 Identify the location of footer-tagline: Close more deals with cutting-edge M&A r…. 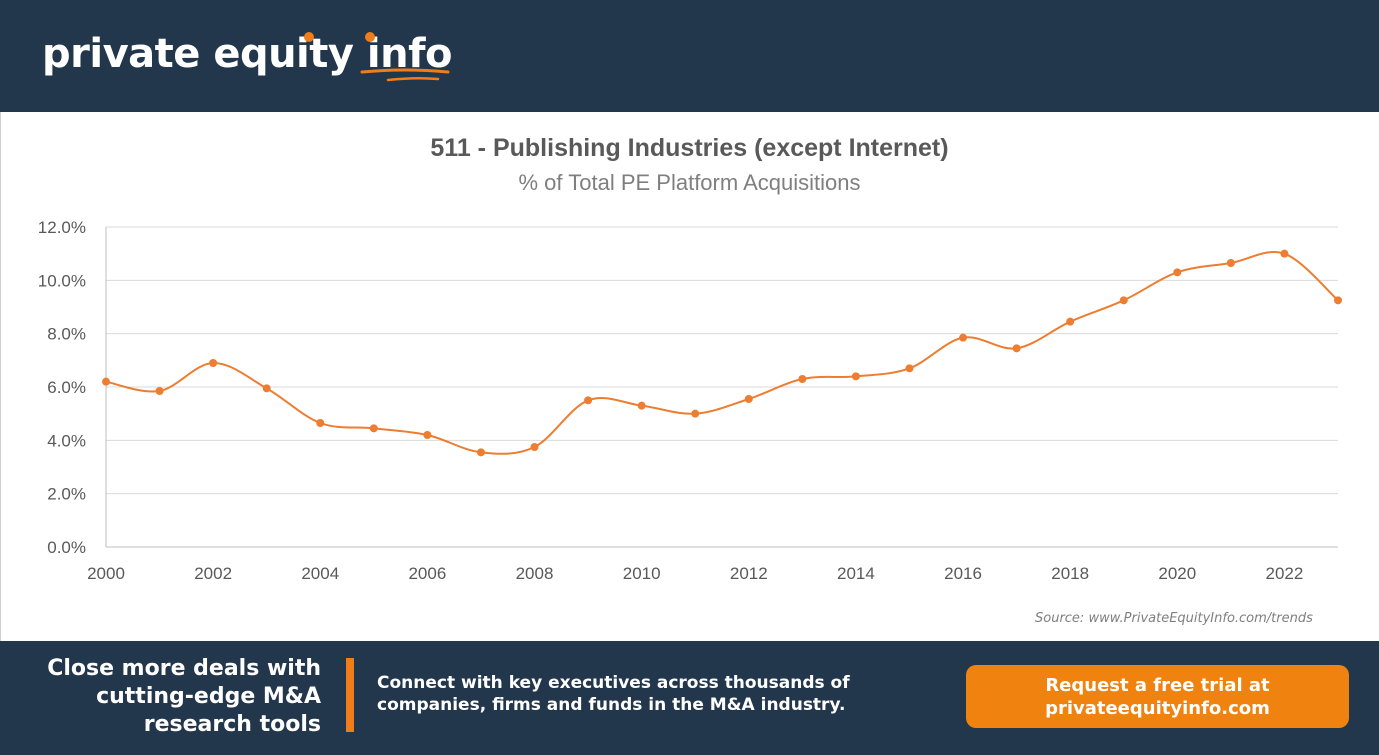
(184, 697).